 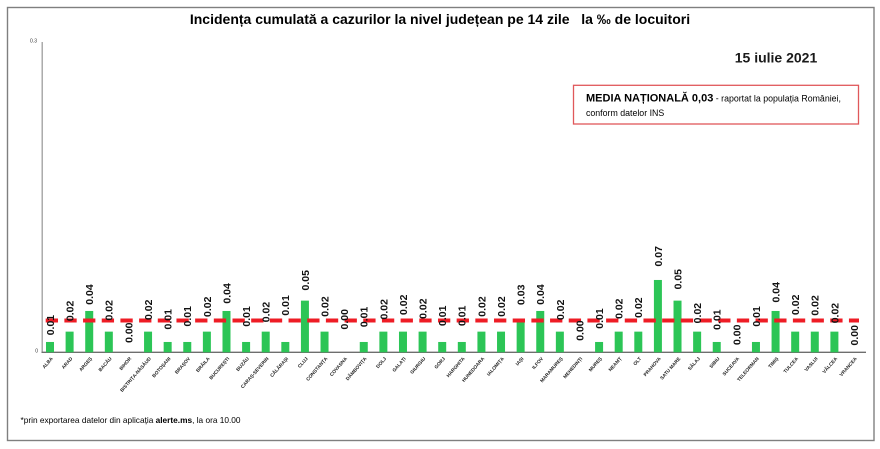 What do you see at coordinates (659, 256) in the screenshot?
I see `svg-text: 0.07` at bounding box center [659, 256].